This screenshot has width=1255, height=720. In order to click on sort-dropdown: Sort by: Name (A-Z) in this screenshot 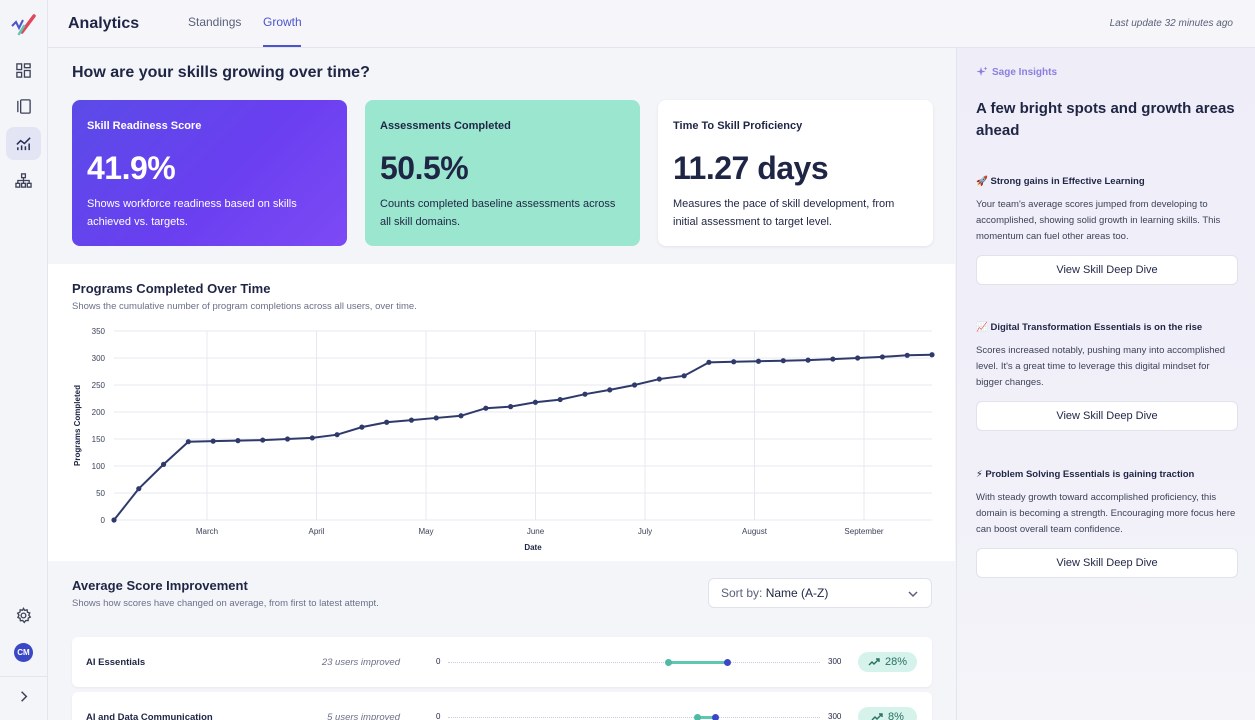, I will do `click(820, 593)`.